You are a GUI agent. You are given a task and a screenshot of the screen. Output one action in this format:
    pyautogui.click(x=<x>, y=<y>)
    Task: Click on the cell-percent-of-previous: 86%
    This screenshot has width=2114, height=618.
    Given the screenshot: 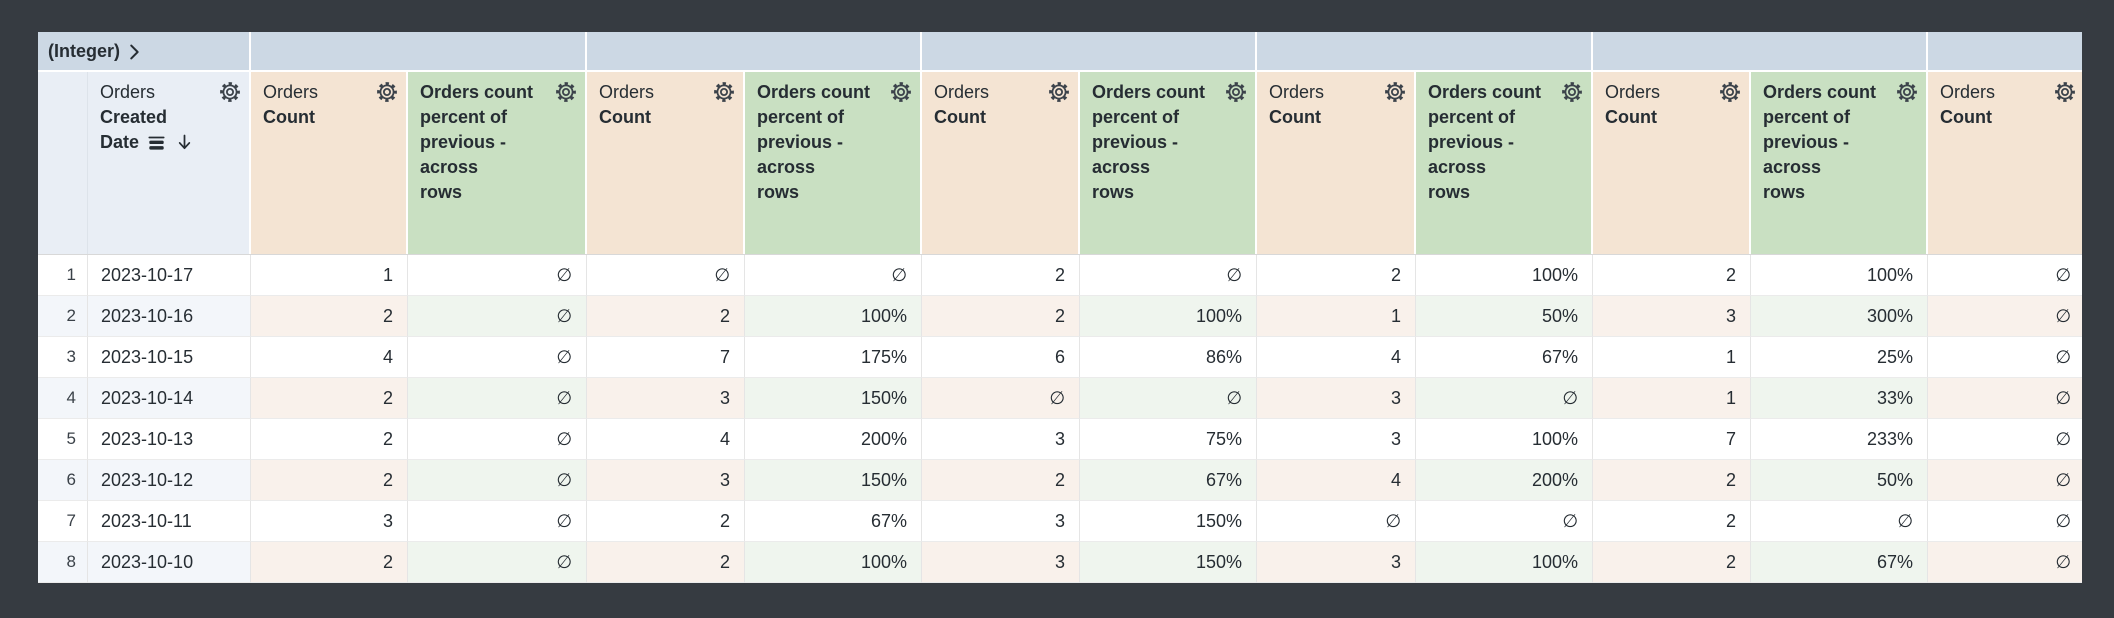 What is the action you would take?
    pyautogui.click(x=1168, y=357)
    